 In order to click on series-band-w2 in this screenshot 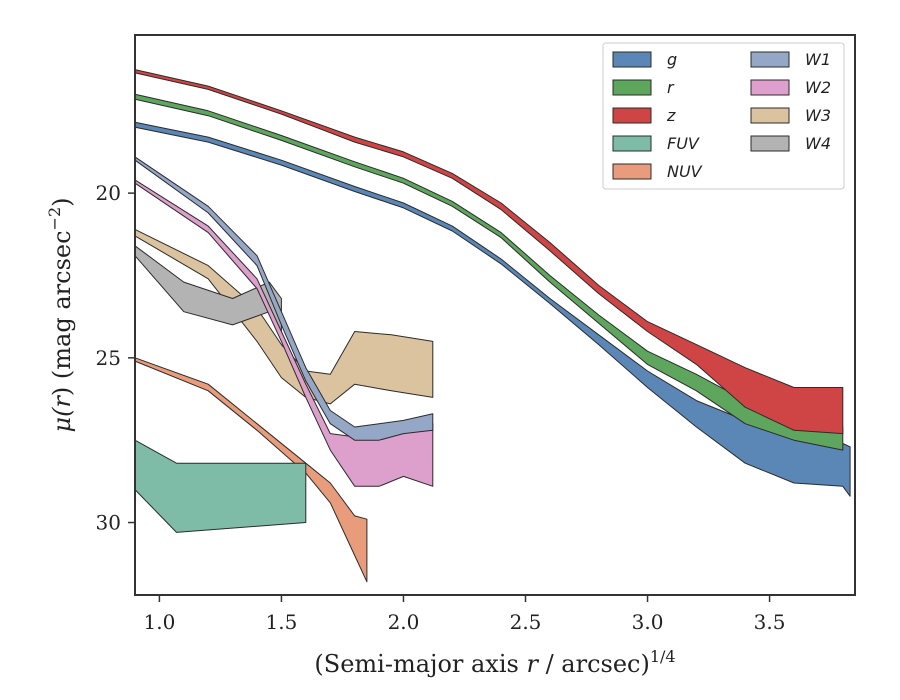, I will do `click(284, 333)`.